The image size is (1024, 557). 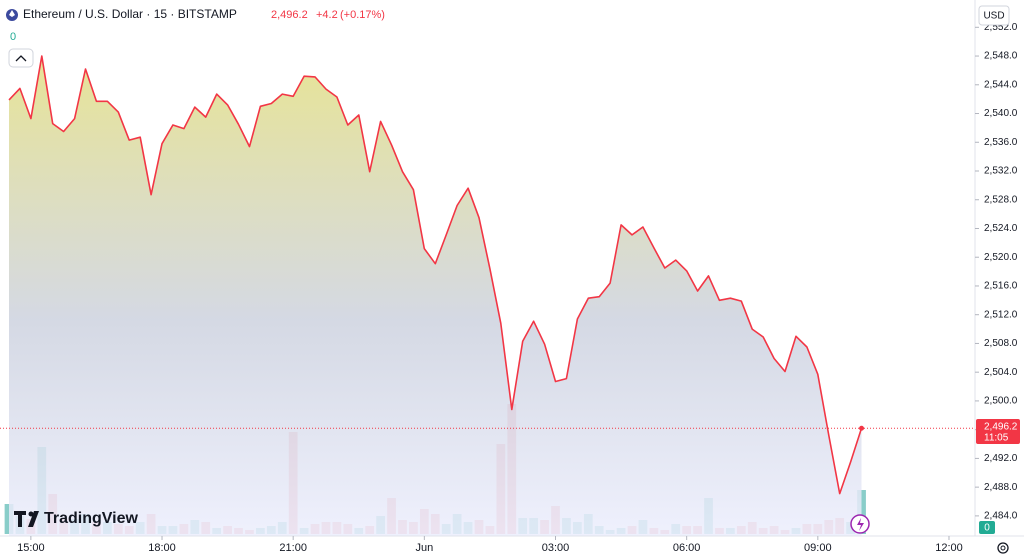 I want to click on y-tick-label: 2,528.0, so click(x=1001, y=199).